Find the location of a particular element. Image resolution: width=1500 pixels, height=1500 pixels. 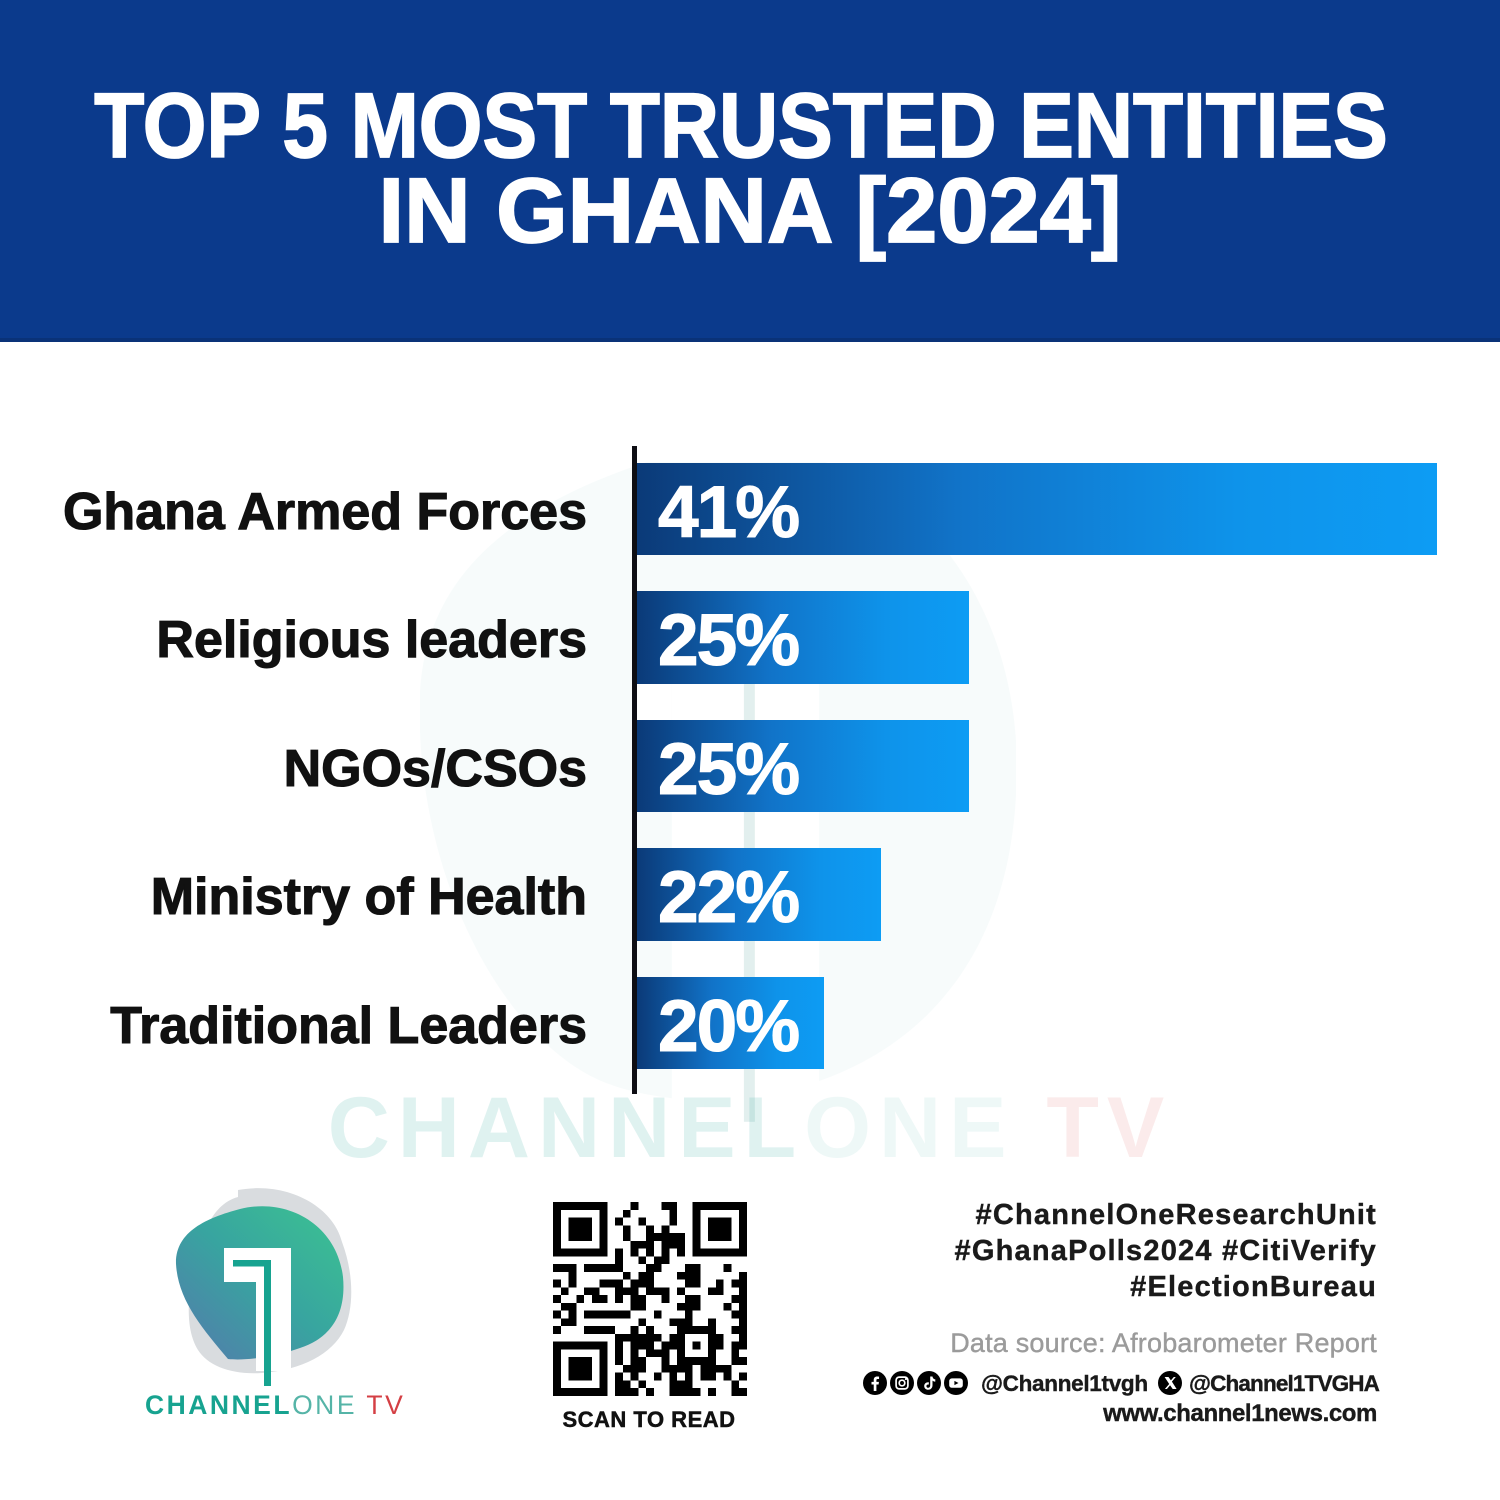

svg-text: CHANNELONE TV is located at coordinates (275, 1405).